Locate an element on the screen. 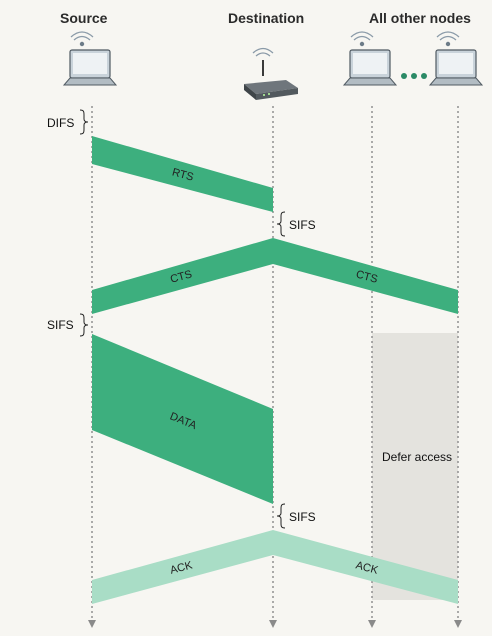  access-point-icon is located at coordinates (271, 73).